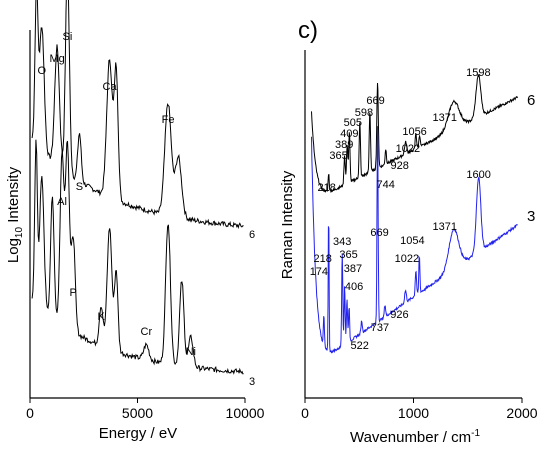 The image size is (550, 450). I want to click on raman-peak-label: 522, so click(359, 346).